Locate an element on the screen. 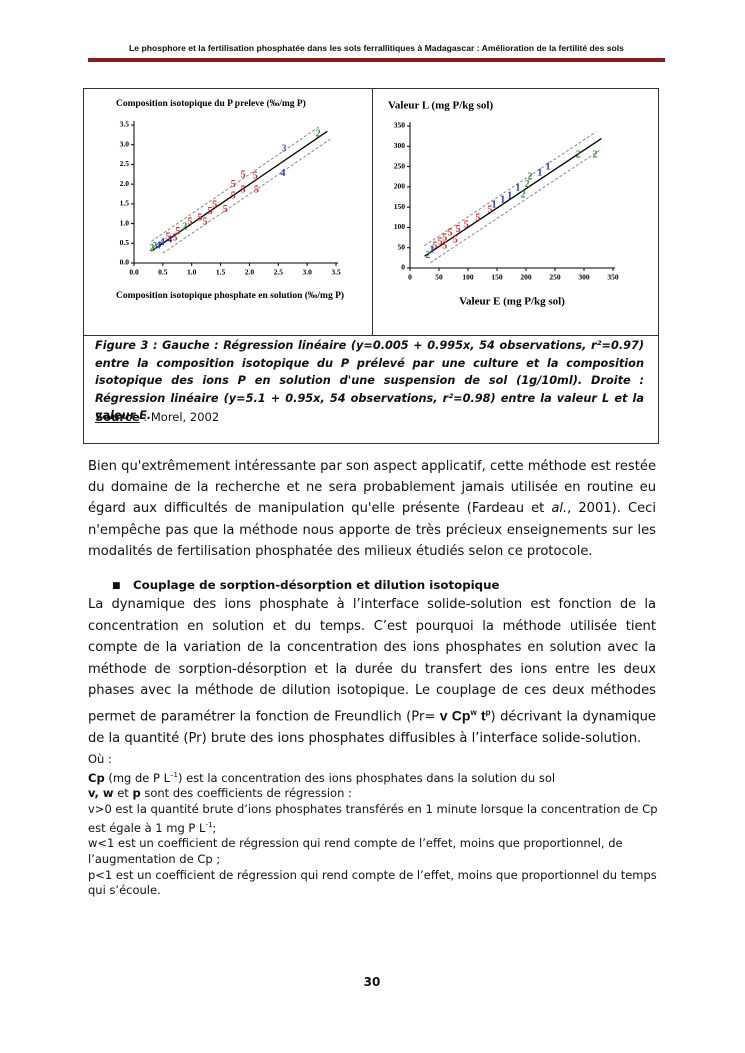  notes-intro: Où : is located at coordinates (100, 759).